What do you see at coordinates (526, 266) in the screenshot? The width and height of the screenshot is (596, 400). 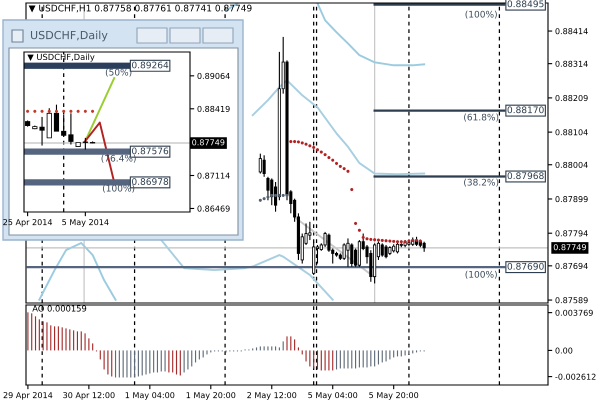 I see `series-label: 0.87690` at bounding box center [526, 266].